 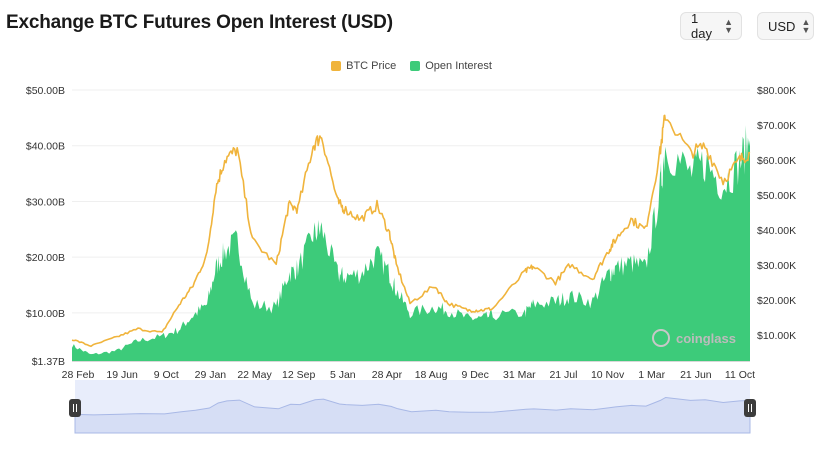 I want to click on y-right-tick-label: $30.00K, so click(x=776, y=266).